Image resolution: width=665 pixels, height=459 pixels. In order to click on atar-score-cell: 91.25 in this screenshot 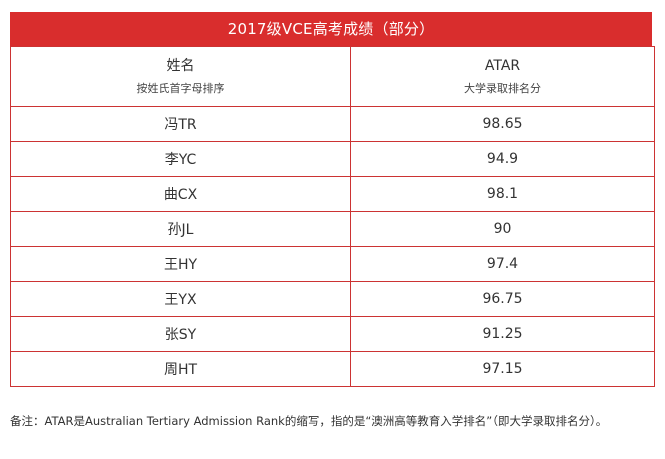, I will do `click(502, 334)`.